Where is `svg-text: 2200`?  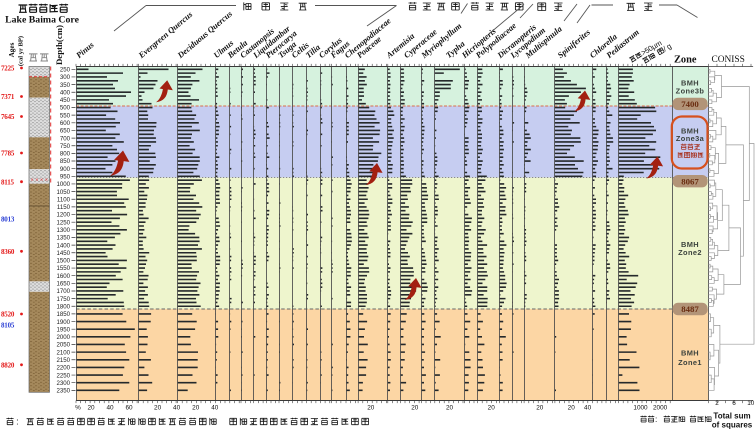
svg-text: 2200 is located at coordinates (63, 368).